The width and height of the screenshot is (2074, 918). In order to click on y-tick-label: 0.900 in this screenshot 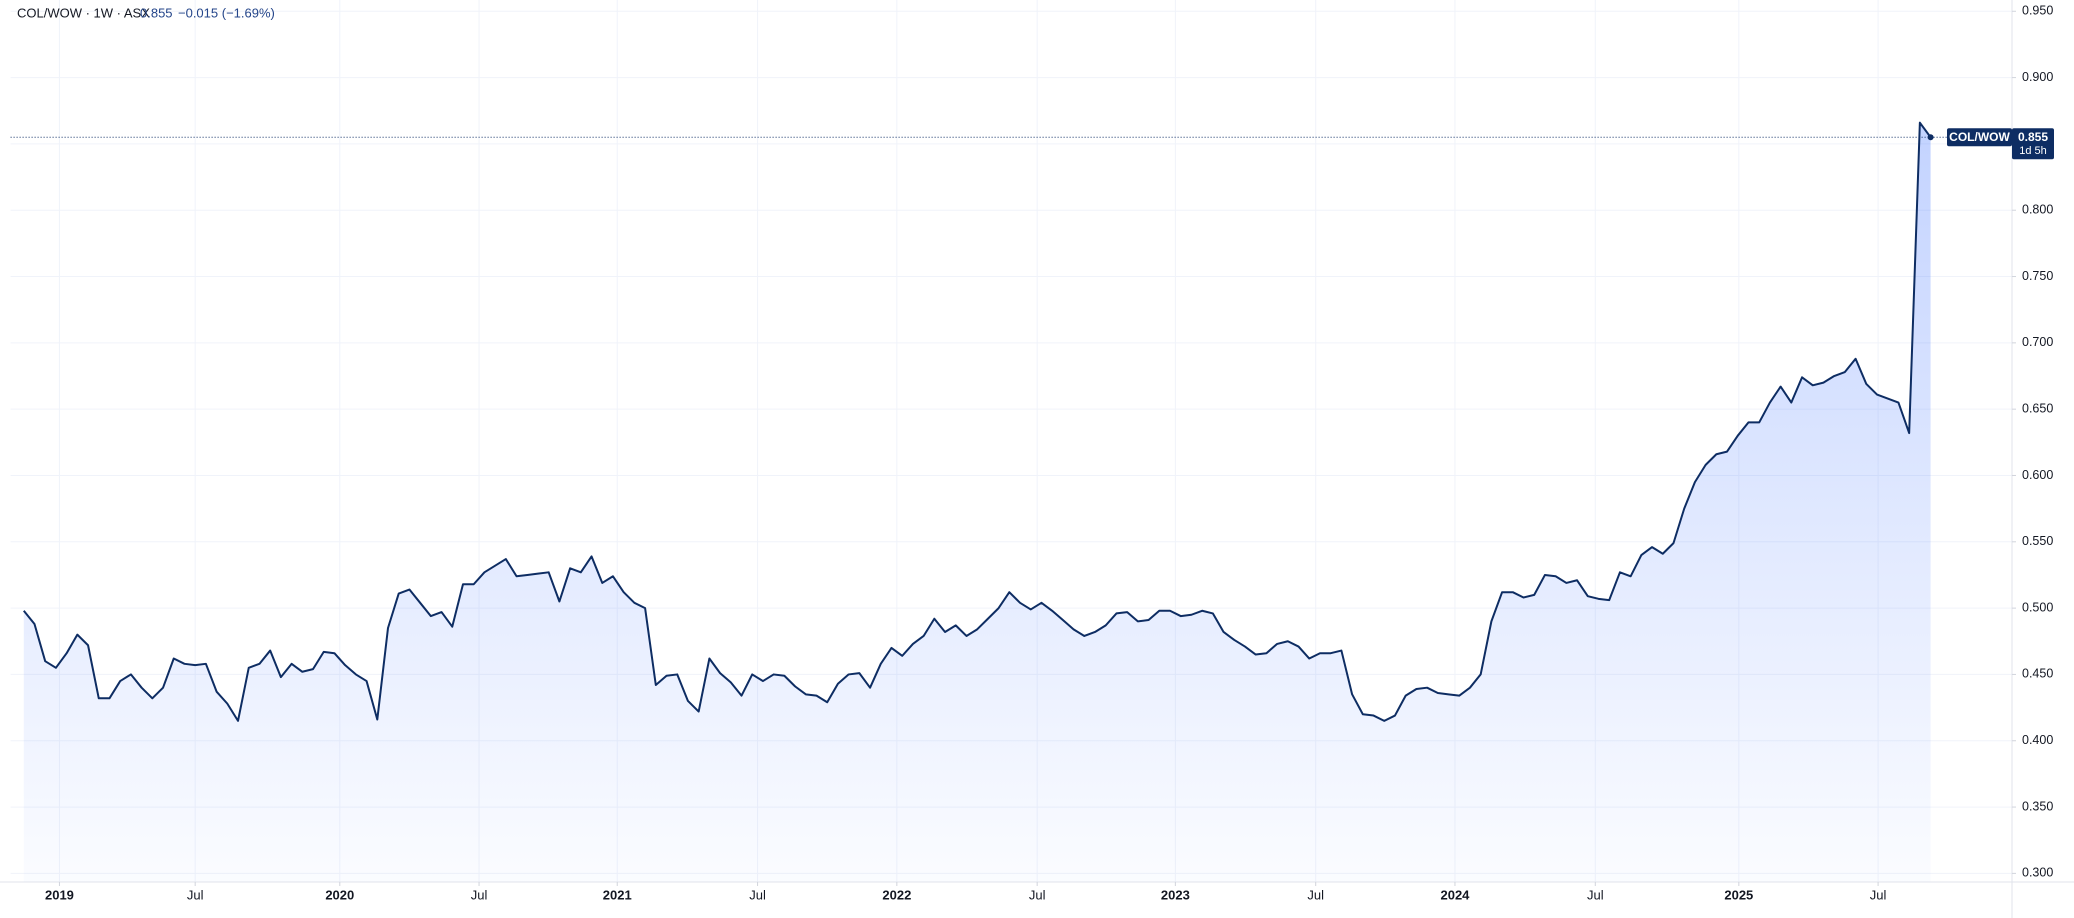, I will do `click(2037, 77)`.